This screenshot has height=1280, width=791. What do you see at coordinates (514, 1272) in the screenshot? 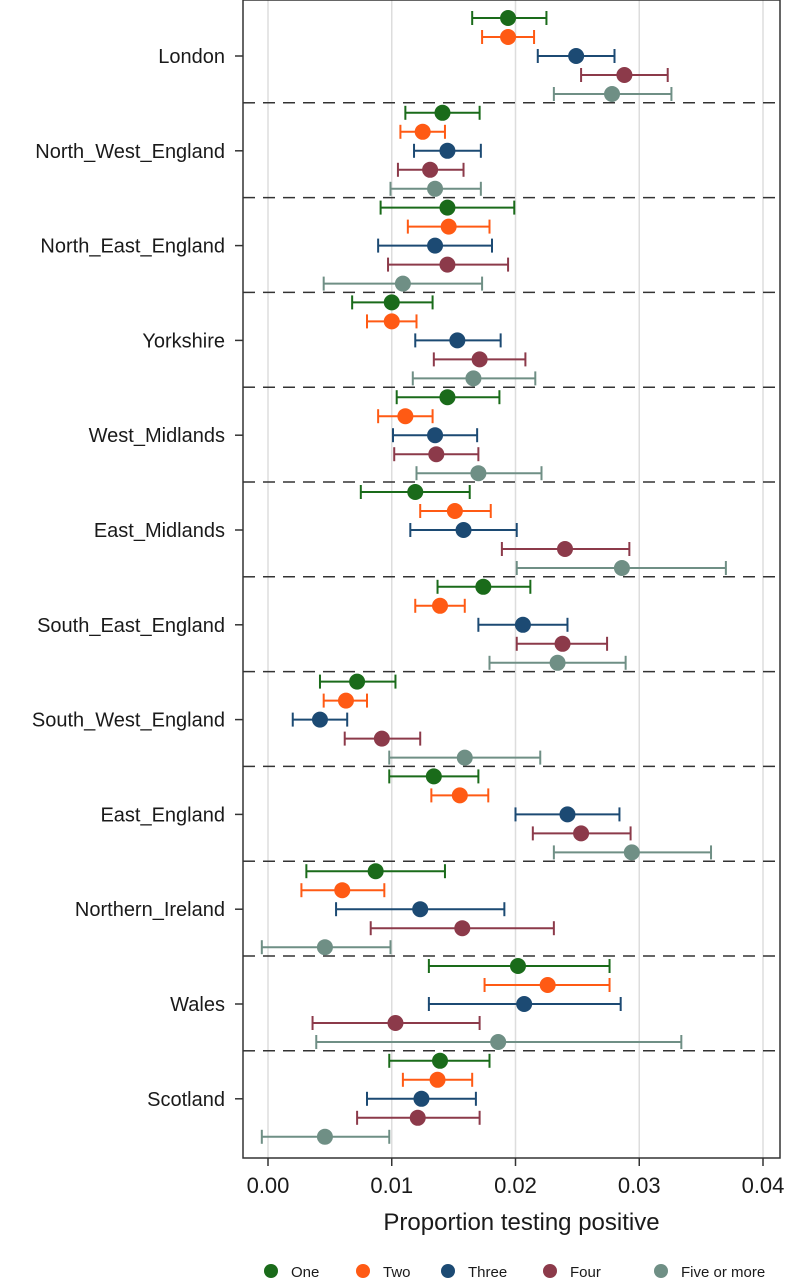
I see `legend: One Two Three Four Five or more` at bounding box center [514, 1272].